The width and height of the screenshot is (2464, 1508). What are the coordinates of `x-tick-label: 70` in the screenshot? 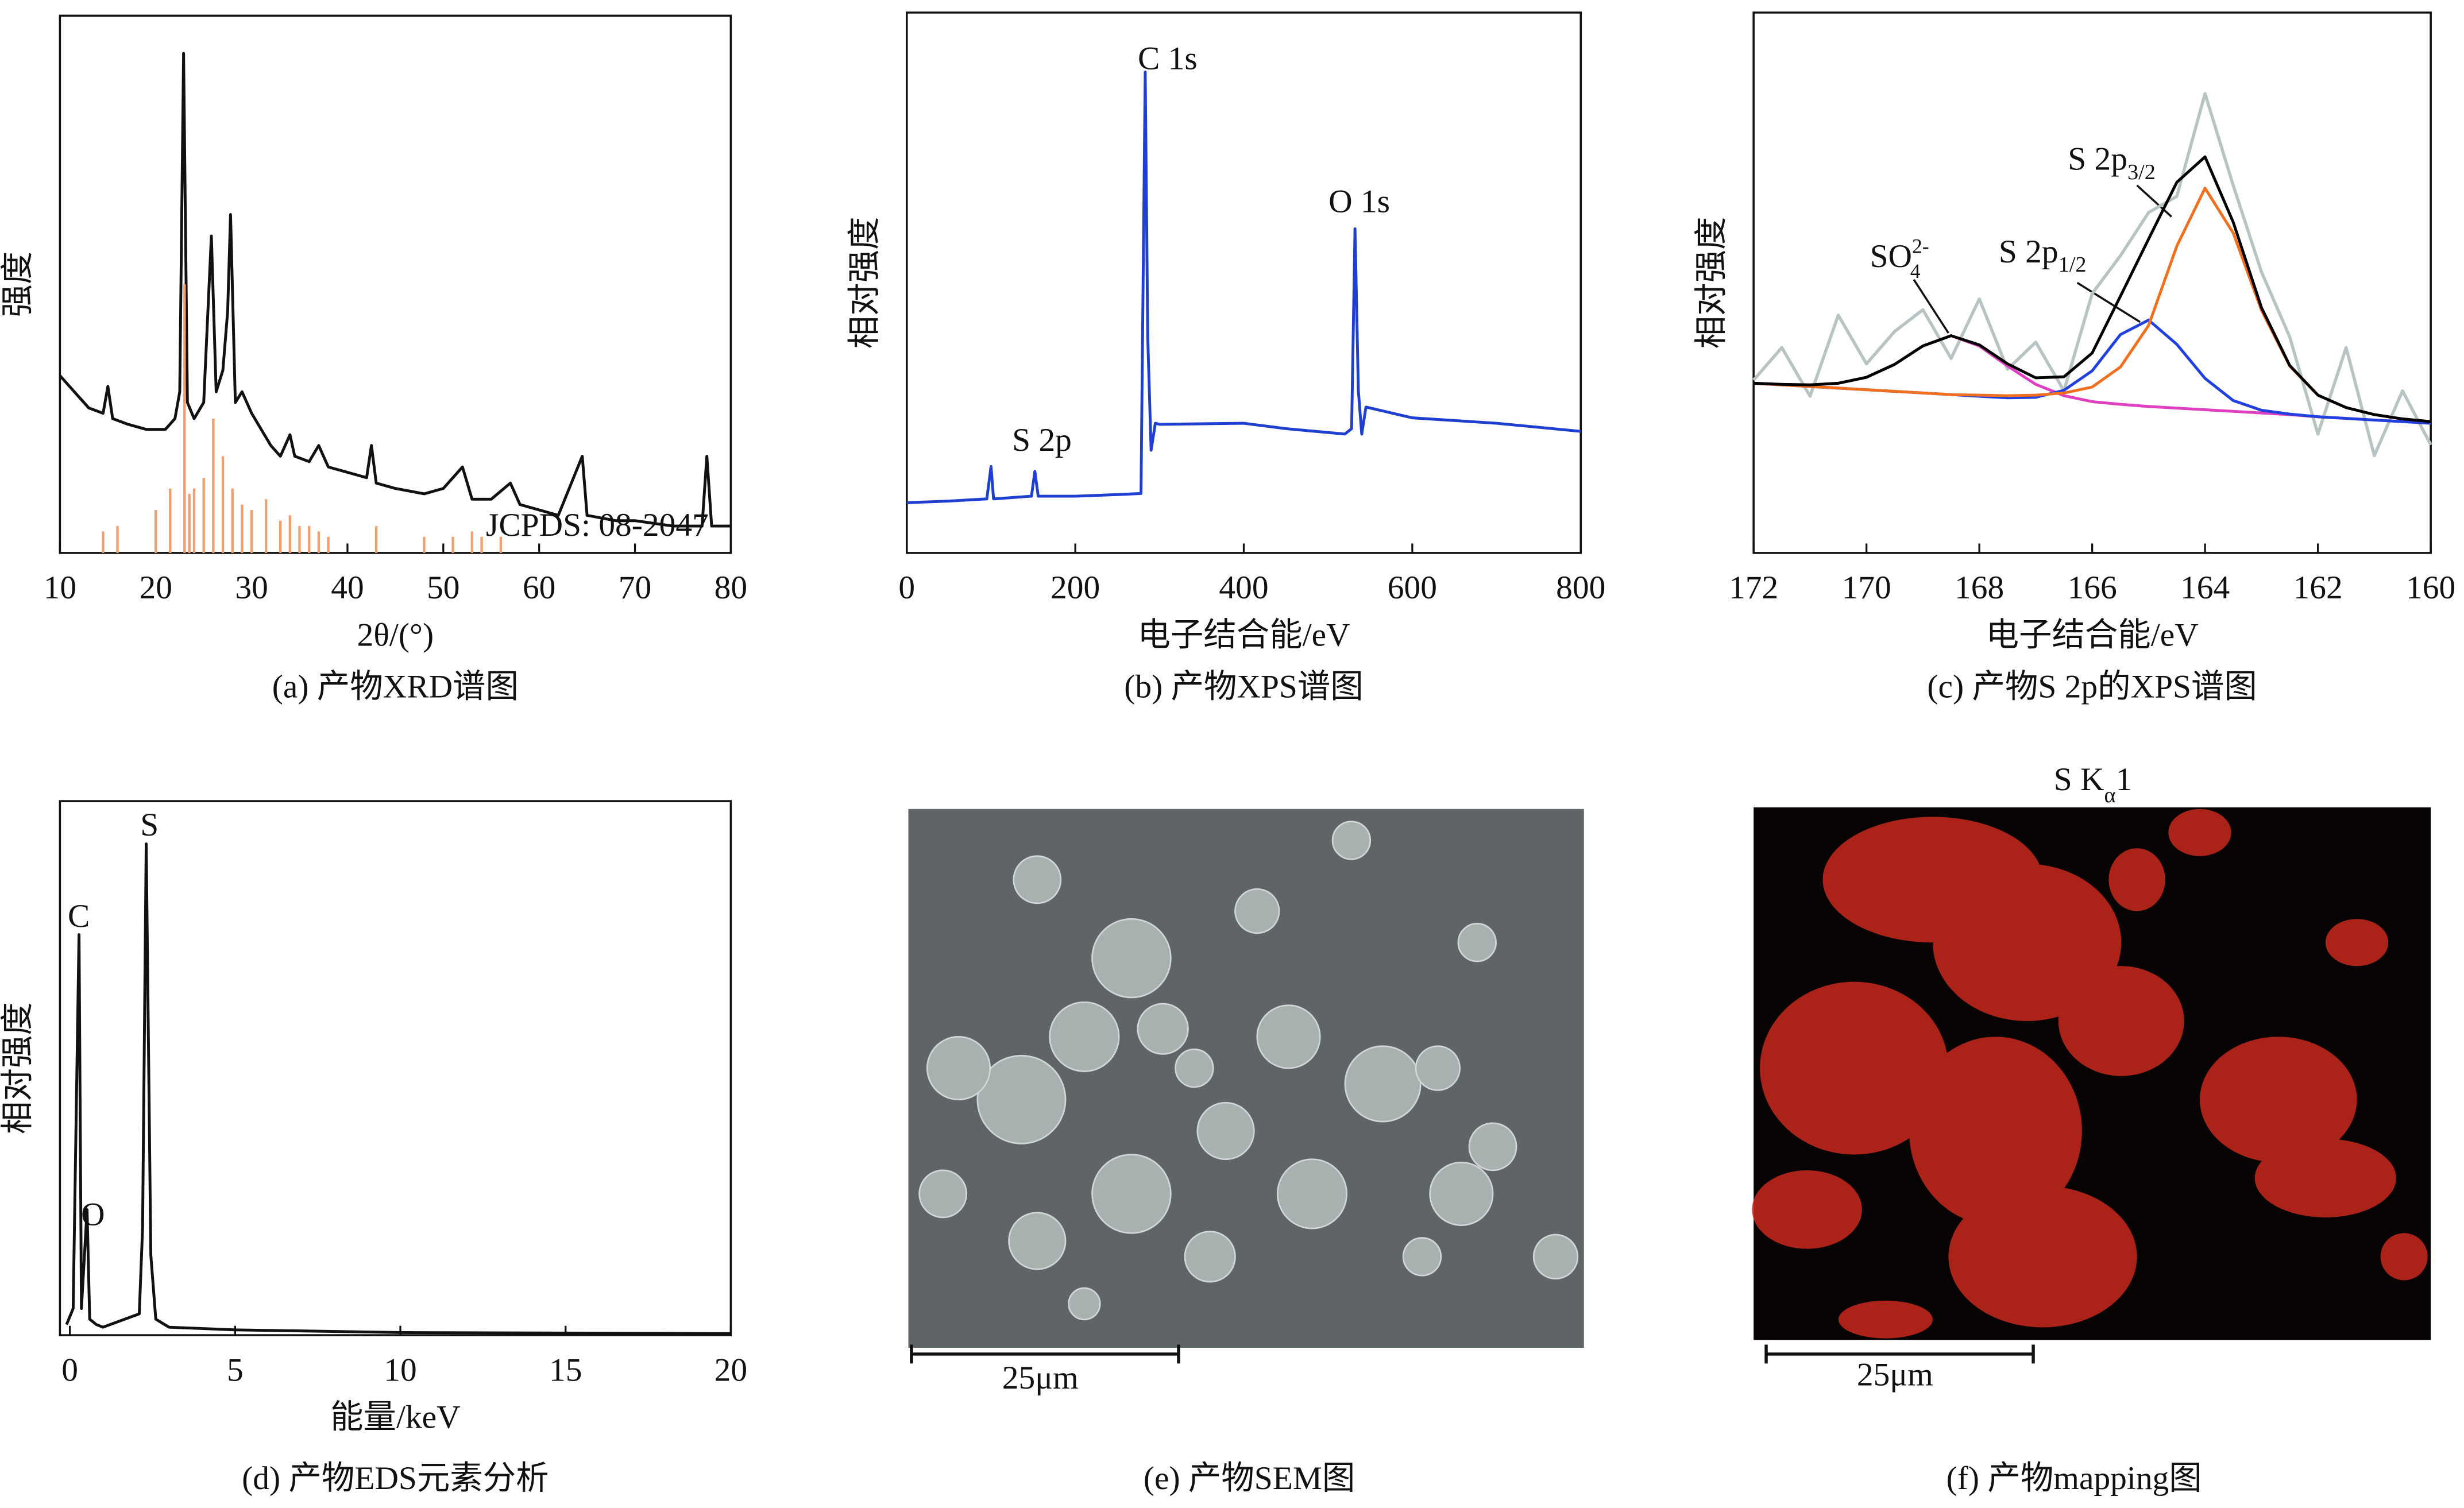 It's located at (635, 588).